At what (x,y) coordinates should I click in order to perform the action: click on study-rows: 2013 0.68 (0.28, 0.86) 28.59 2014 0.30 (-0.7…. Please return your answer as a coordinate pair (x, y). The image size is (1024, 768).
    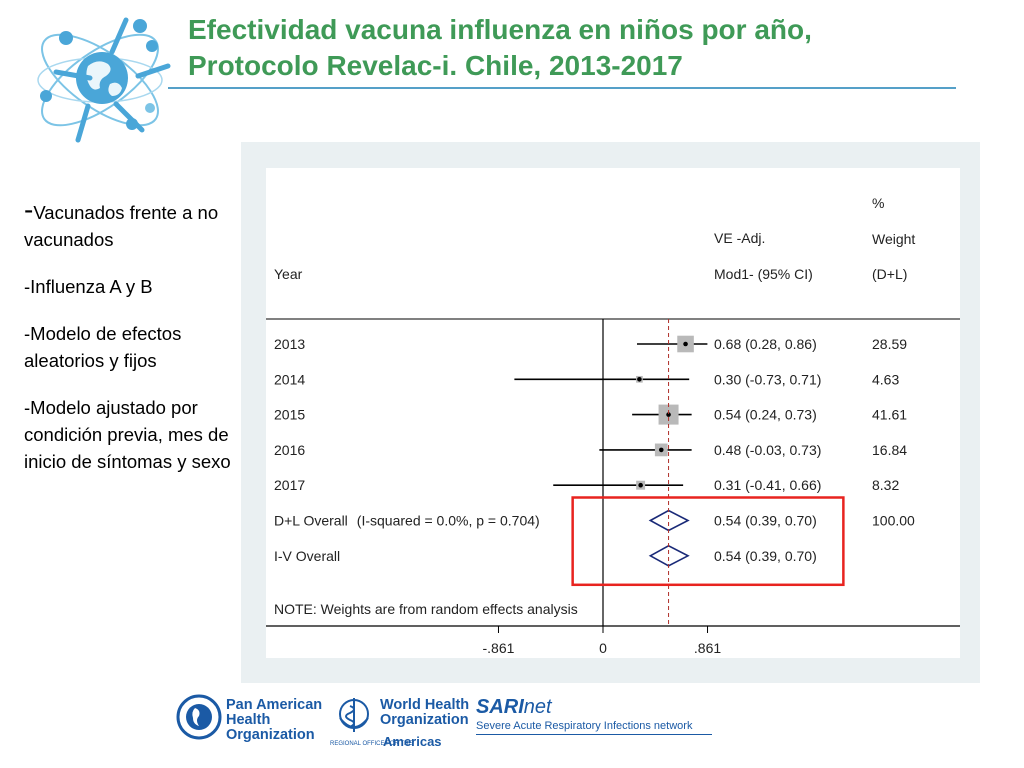
    Looking at the image, I should click on (590, 414).